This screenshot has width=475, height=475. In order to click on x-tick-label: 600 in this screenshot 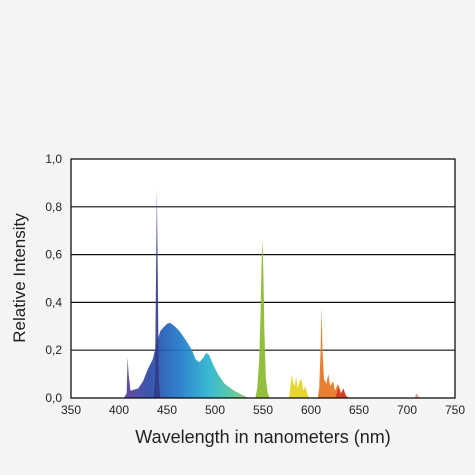, I will do `click(311, 410)`.